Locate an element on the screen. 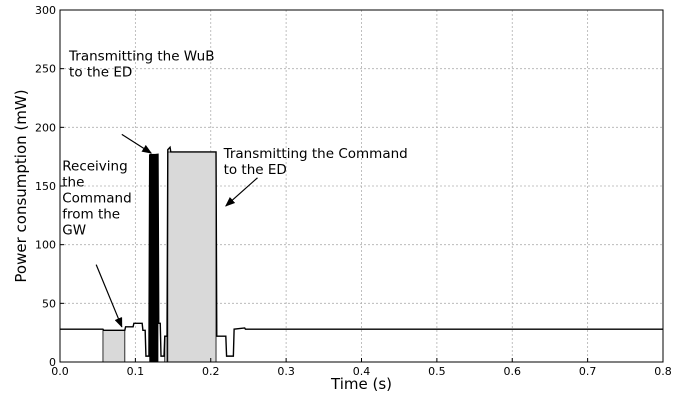 The height and width of the screenshot is (398, 700). x-tick-label: 0.8 is located at coordinates (663, 371).